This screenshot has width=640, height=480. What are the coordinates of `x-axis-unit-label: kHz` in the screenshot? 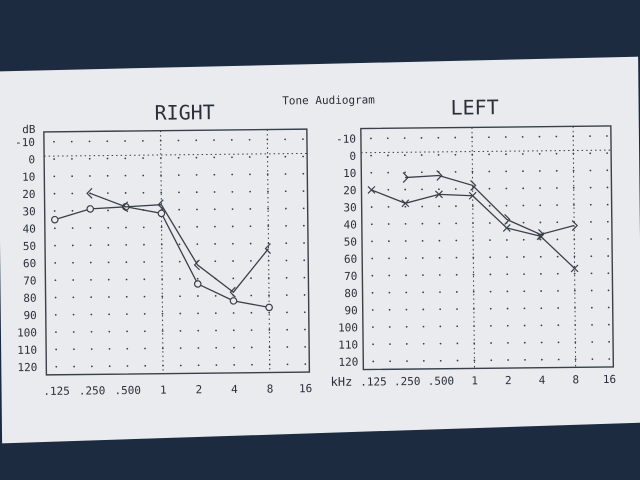 It's located at (342, 382).